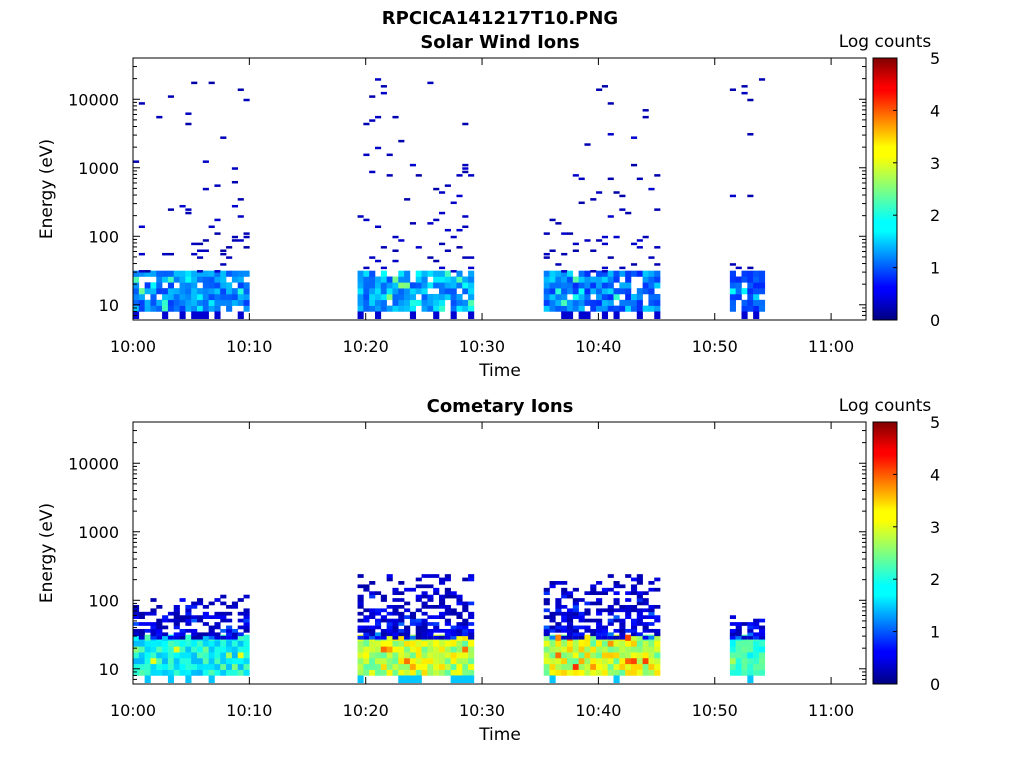 The width and height of the screenshot is (1024, 768). What do you see at coordinates (885, 553) in the screenshot?
I see `colorbar-gradient` at bounding box center [885, 553].